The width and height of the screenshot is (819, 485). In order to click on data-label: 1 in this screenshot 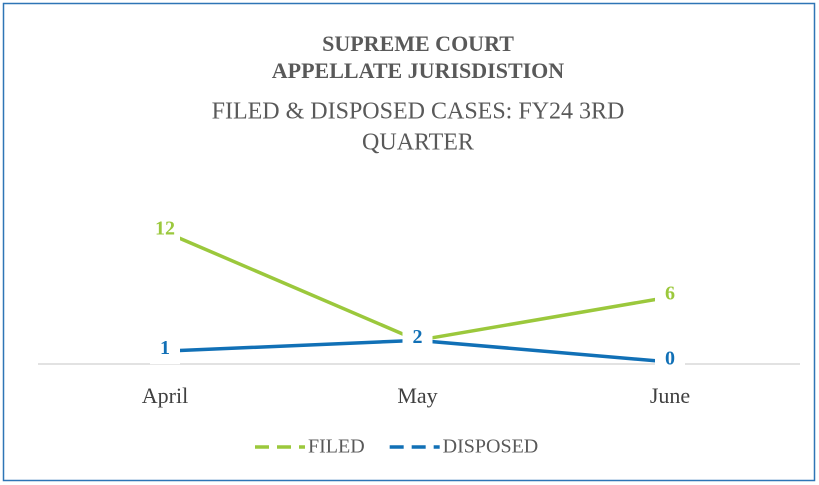, I will do `click(165, 348)`.